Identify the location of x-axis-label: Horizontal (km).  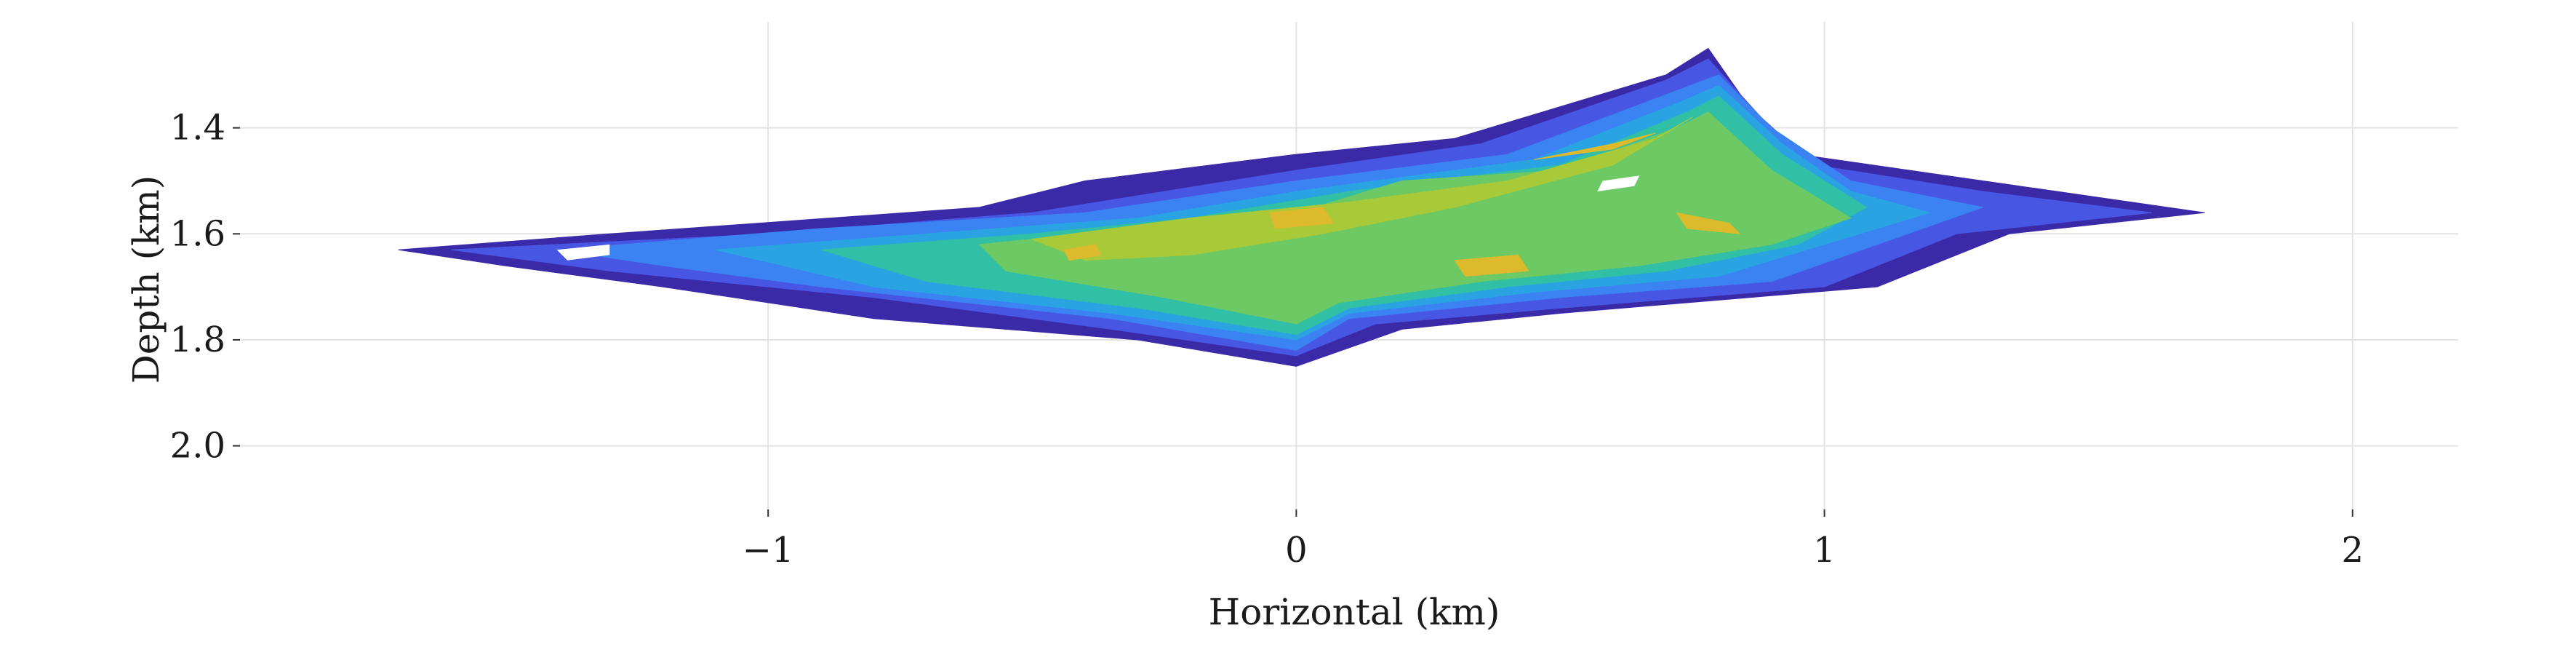
(1354, 612).